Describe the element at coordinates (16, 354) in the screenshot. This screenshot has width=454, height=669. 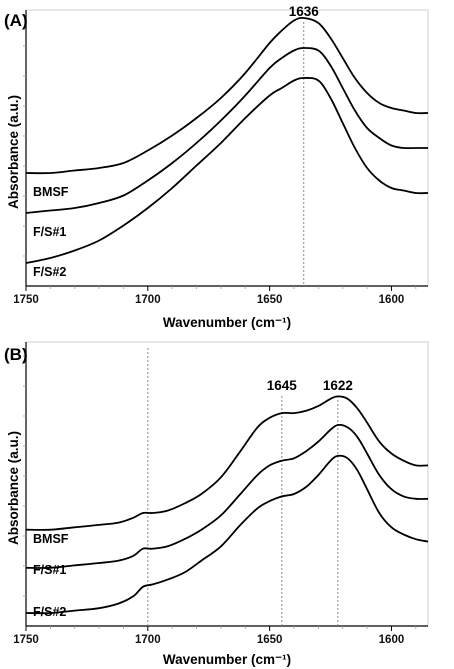
I see `panel-label: (B)` at that location.